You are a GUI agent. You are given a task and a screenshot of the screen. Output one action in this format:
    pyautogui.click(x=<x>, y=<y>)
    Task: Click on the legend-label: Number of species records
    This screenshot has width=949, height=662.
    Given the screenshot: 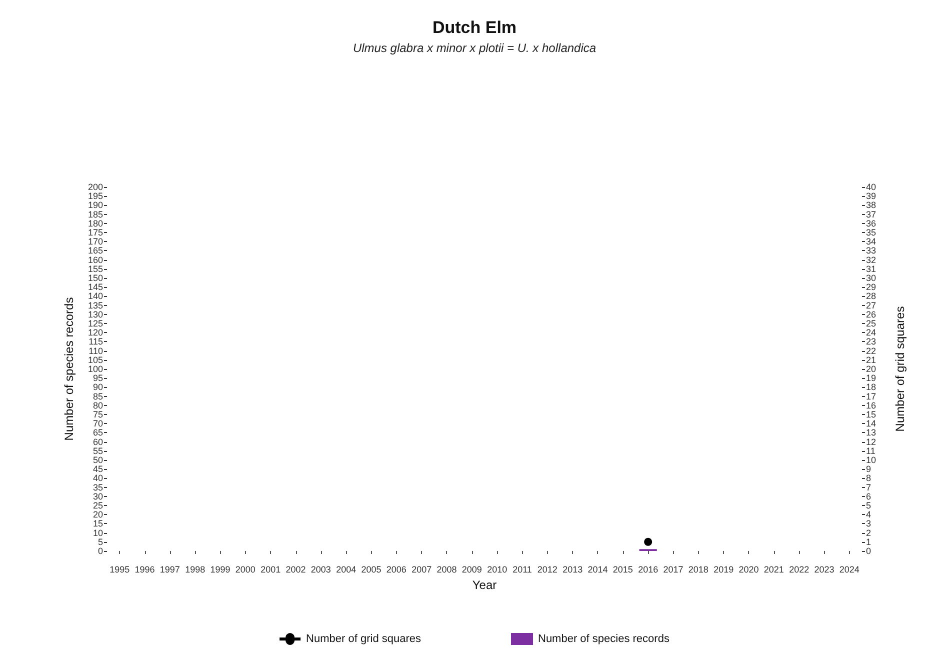 What is the action you would take?
    pyautogui.click(x=604, y=639)
    